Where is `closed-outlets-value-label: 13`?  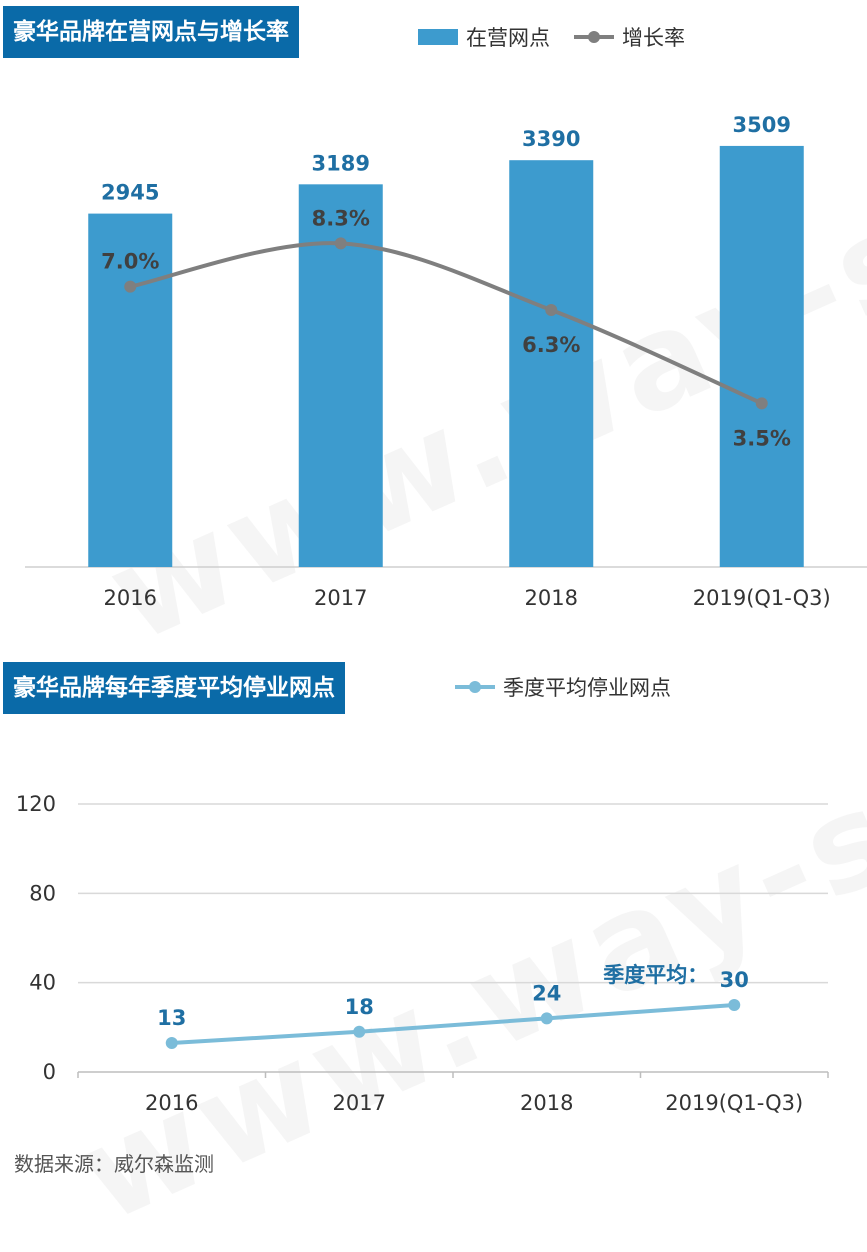
closed-outlets-value-label: 13 is located at coordinates (171, 1018).